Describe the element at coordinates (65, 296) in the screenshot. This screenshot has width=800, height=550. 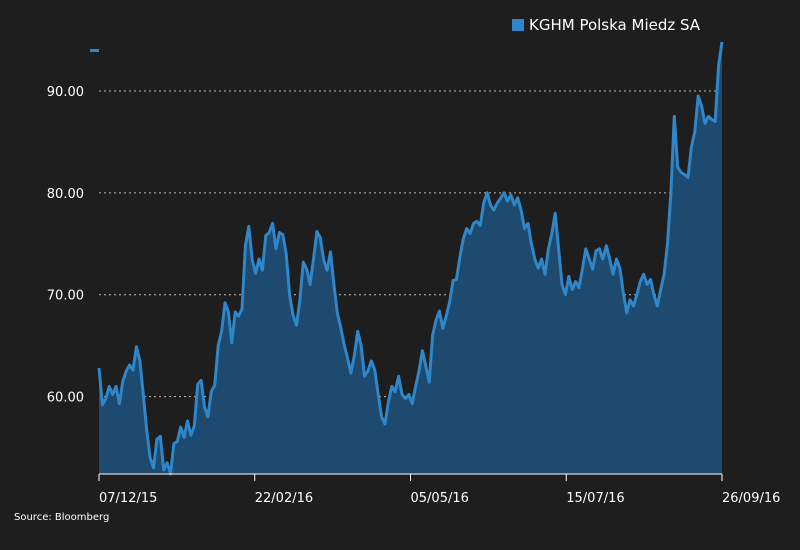
I see `y-tick-label: 70.00` at that location.